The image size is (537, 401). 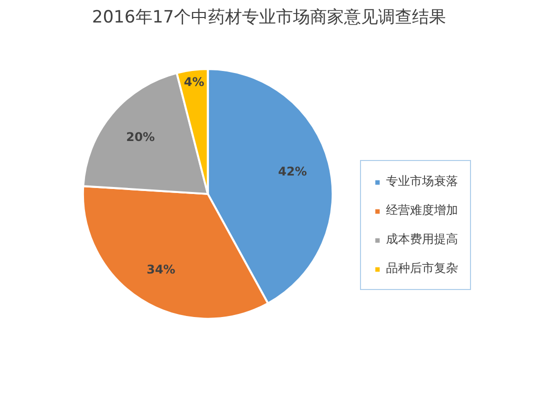 I want to click on data-label: 20%, so click(x=140, y=137).